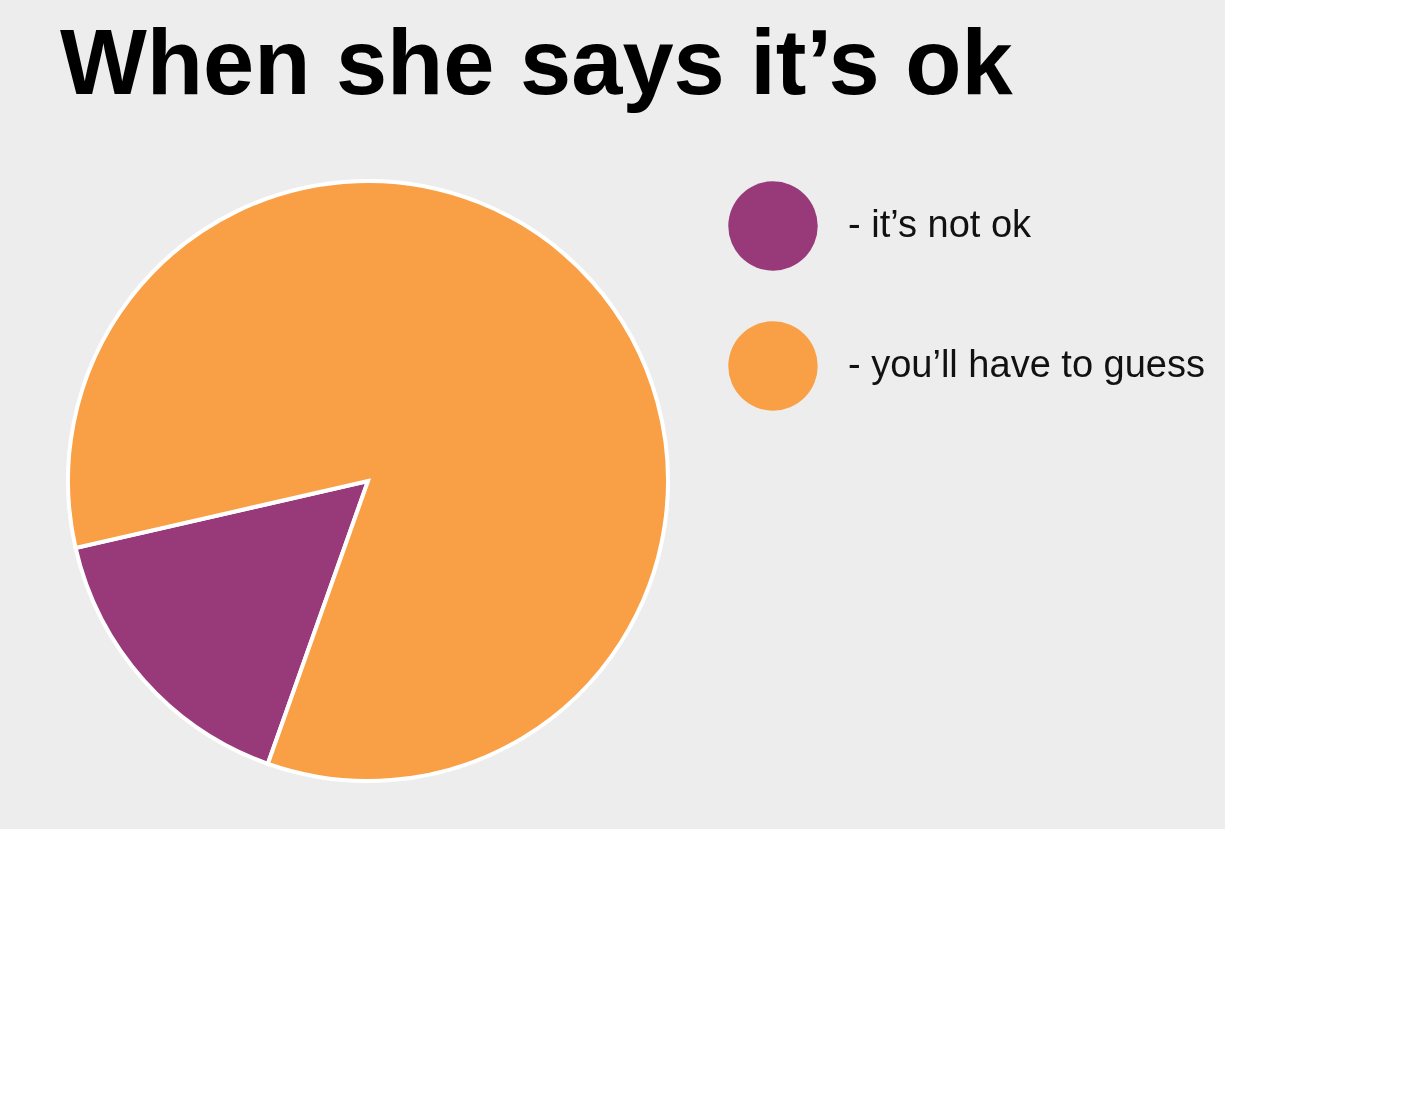 This screenshot has height=1116, width=1409. I want to click on chart-title: When she says it’s ok, so click(537, 62).